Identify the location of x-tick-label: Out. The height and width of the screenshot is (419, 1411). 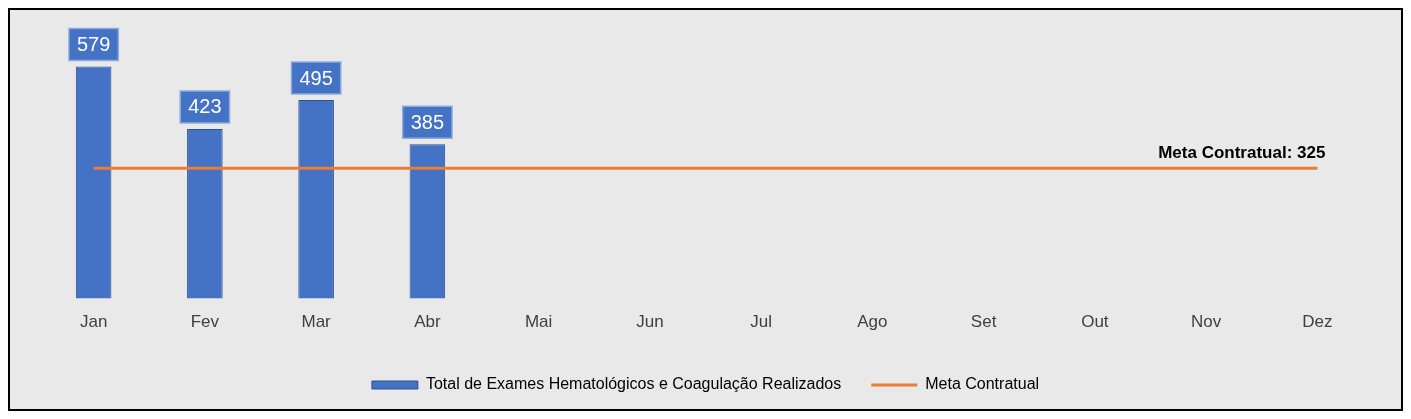
(1095, 322).